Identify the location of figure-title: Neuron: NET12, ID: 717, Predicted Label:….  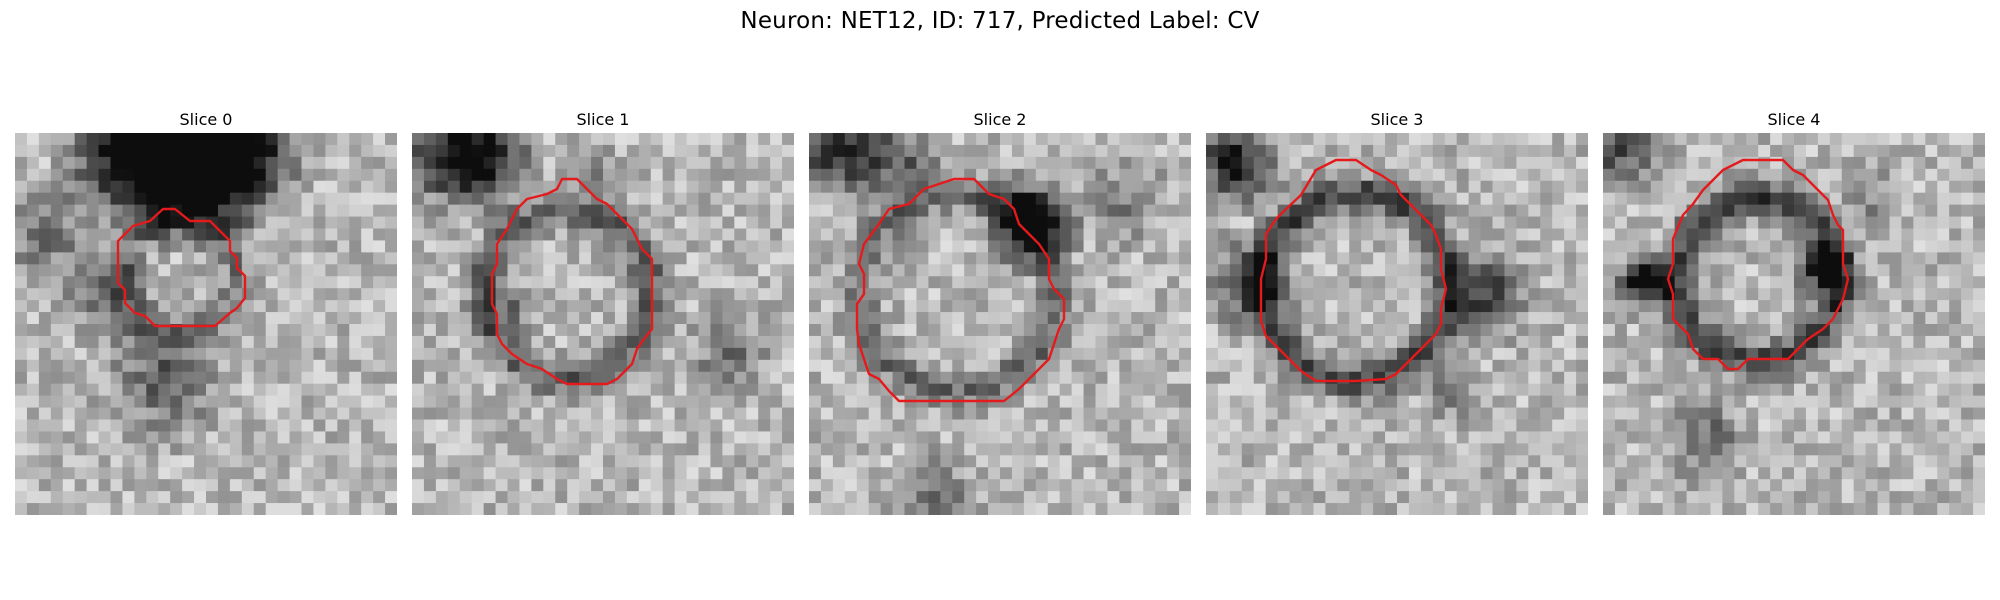
(1000, 21).